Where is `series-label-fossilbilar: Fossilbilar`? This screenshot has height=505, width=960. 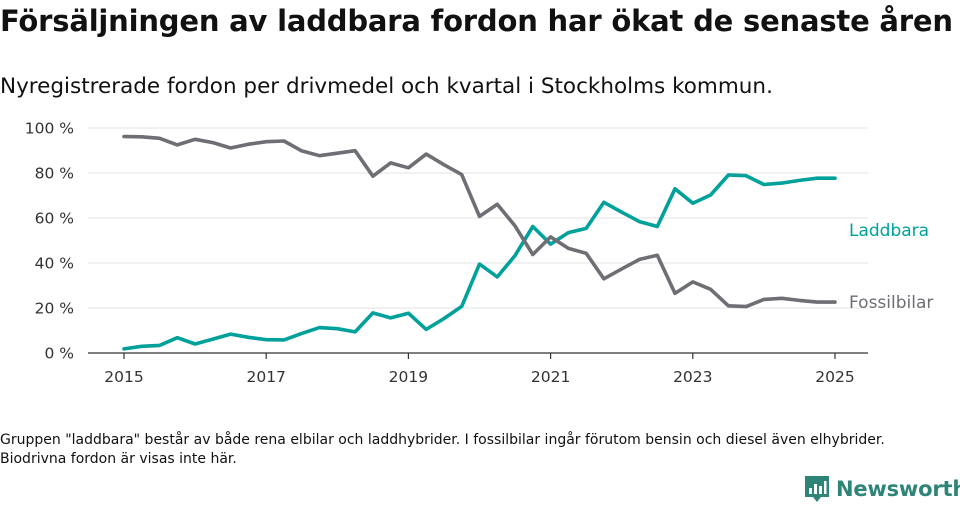 series-label-fossilbilar: Fossilbilar is located at coordinates (891, 303).